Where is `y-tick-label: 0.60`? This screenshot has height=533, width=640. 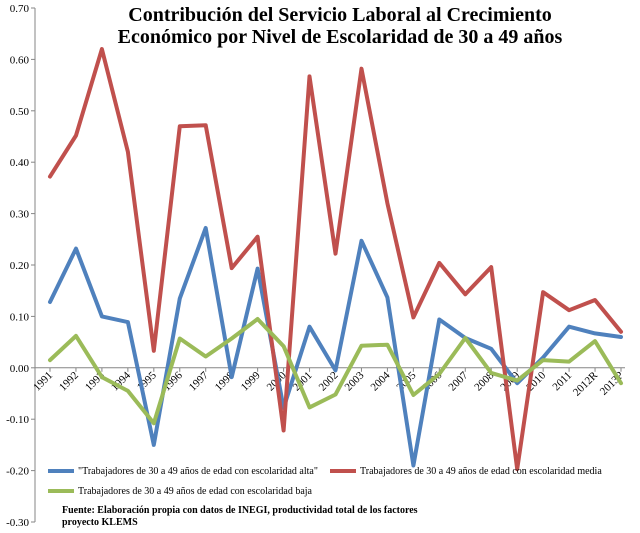 y-tick-label: 0.60 is located at coordinates (20, 60).